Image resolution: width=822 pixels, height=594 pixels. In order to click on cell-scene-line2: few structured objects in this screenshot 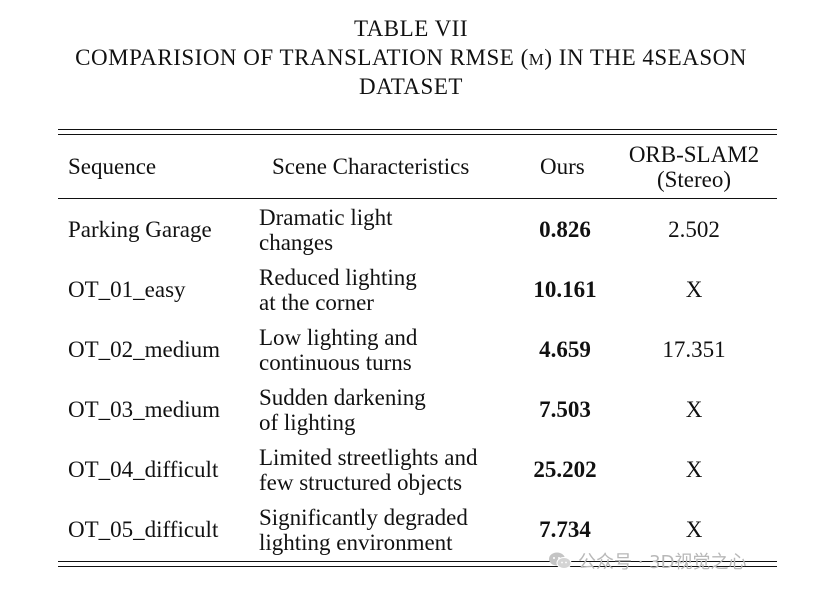, I will do `click(361, 482)`.